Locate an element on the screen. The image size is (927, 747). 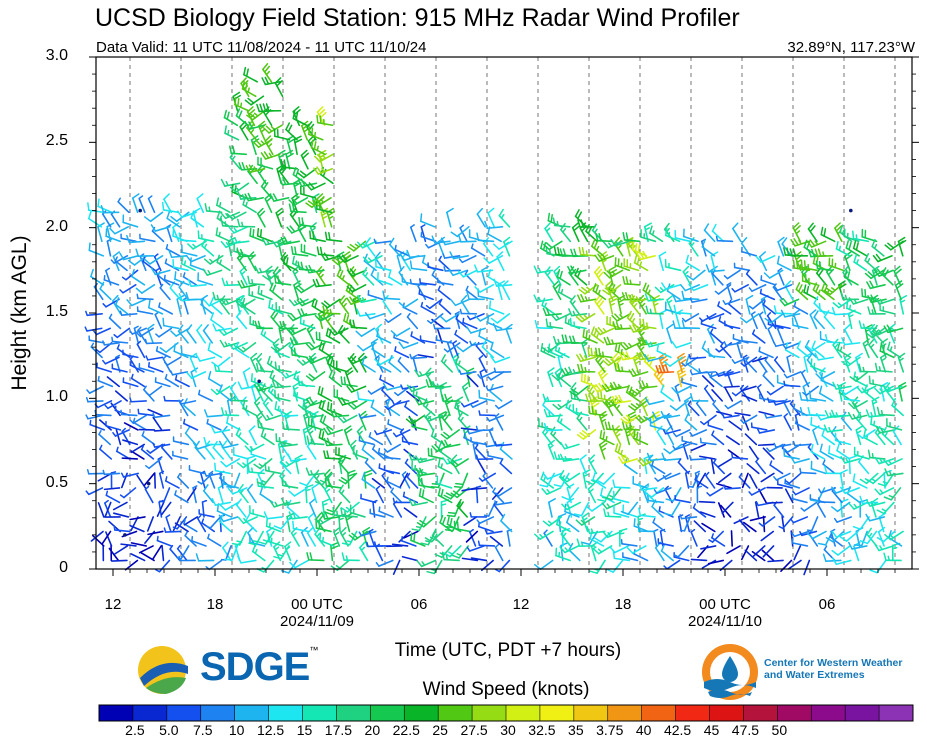
colorbar-tick-label: 20 is located at coordinates (372, 730).